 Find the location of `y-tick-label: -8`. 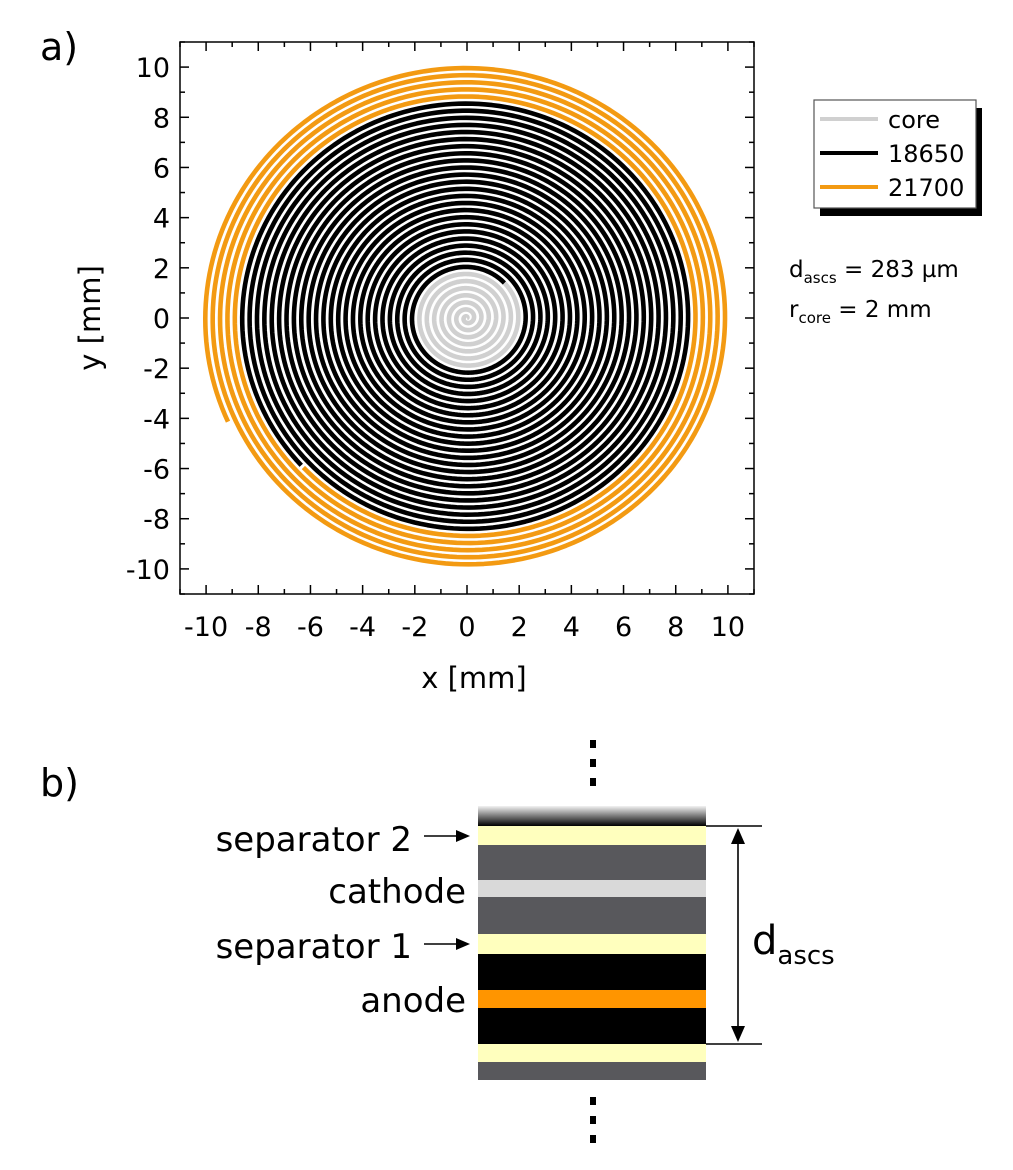

y-tick-label: -8 is located at coordinates (156, 520).